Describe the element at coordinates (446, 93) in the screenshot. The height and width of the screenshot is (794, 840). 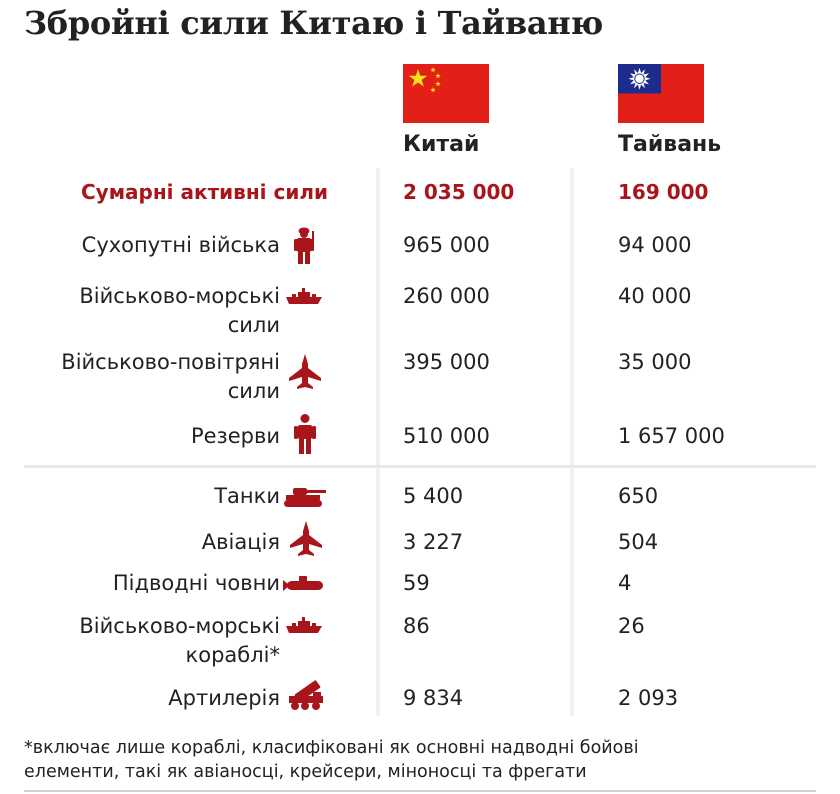
I see `china-flag-icon` at that location.